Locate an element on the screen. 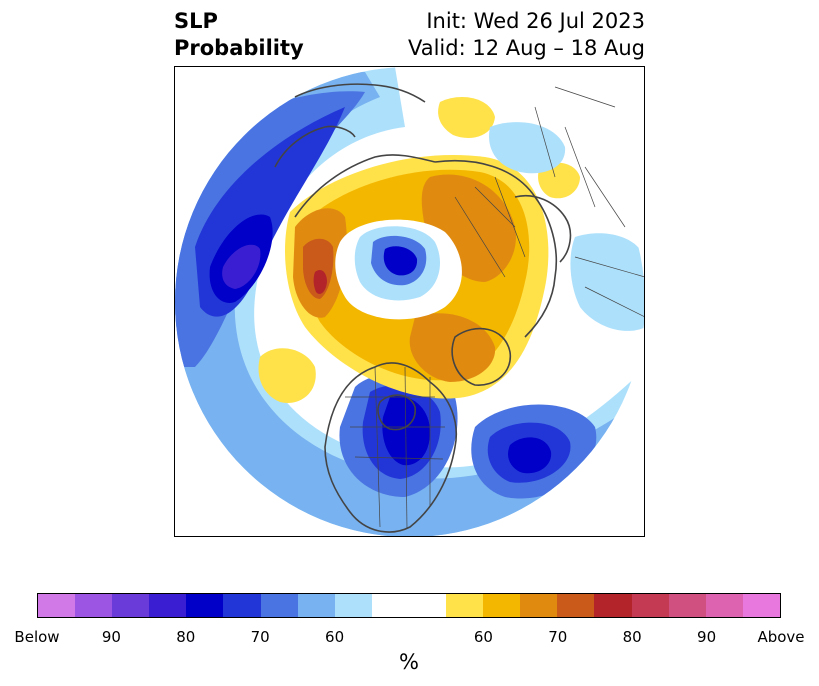 Image resolution: width=819 pixels, height=686 pixels. blue-deep-namerica is located at coordinates (406, 431).